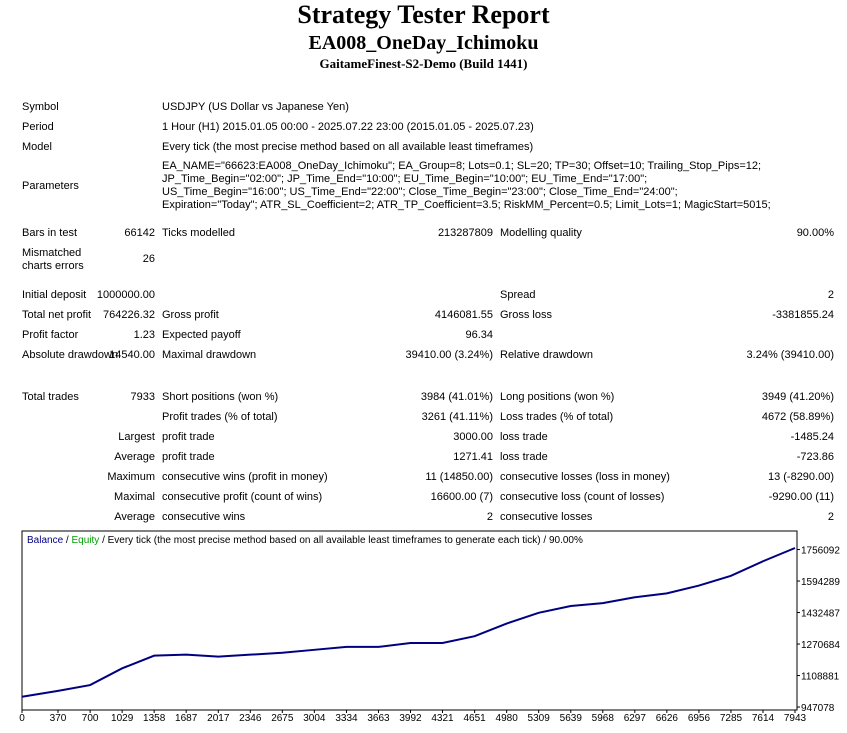 This screenshot has width=847, height=733. I want to click on stat-prefix: Largest, so click(136, 437).